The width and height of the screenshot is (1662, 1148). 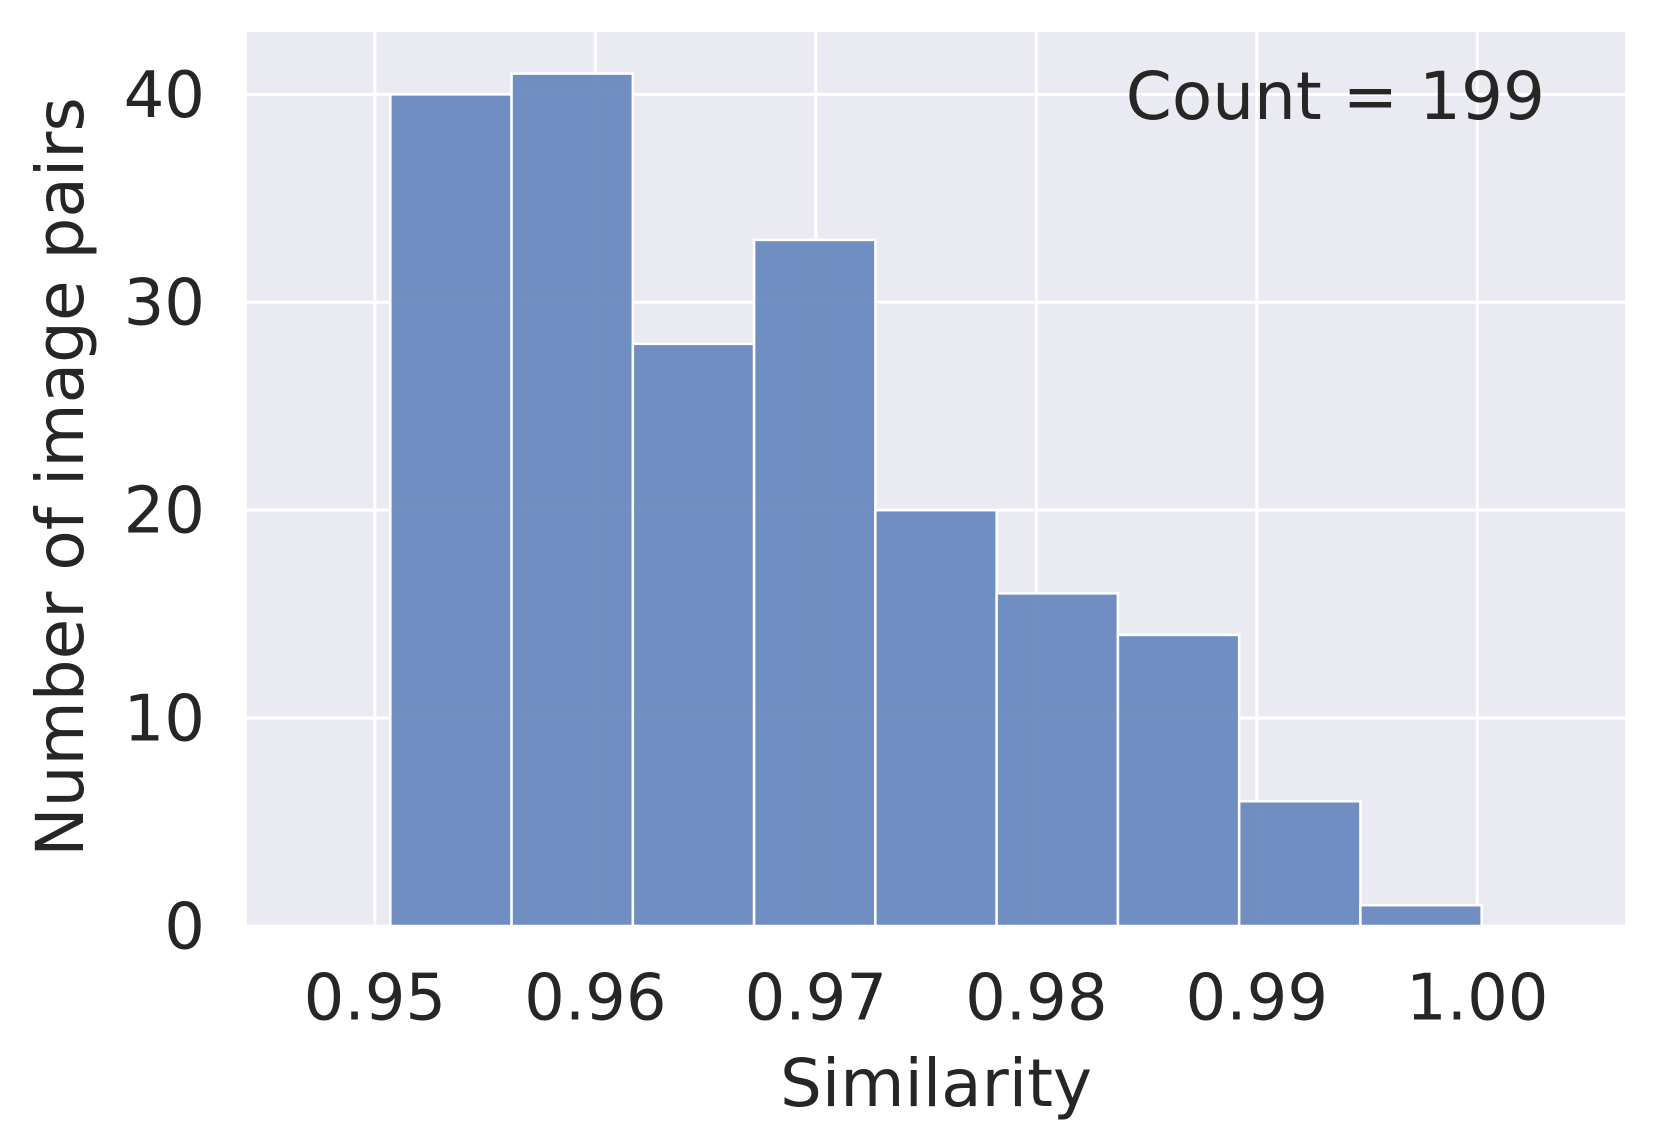 What do you see at coordinates (1257, 998) in the screenshot?
I see `x-tick-label: 0.99` at bounding box center [1257, 998].